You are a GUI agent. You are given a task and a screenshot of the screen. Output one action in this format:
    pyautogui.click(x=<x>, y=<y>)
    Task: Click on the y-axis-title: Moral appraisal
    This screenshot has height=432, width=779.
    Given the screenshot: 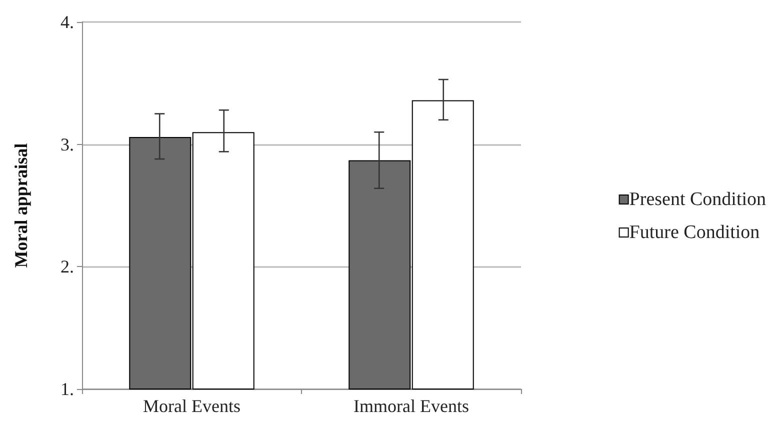 What is the action you would take?
    pyautogui.click(x=21, y=205)
    